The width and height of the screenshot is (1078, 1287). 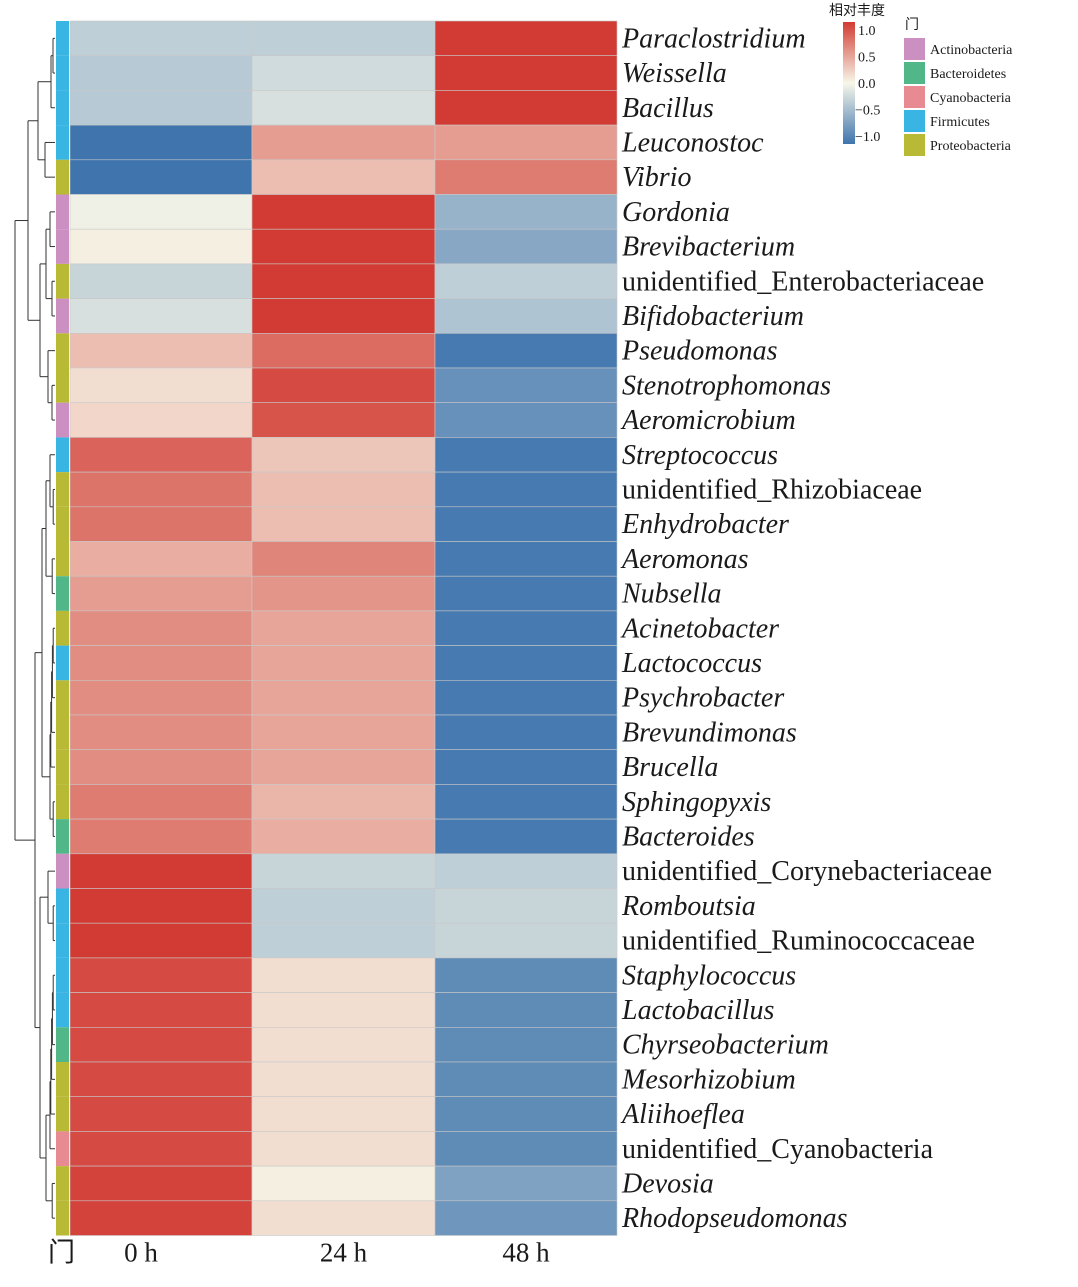 I want to click on color-scale-tick: −1.0, so click(x=867, y=137).